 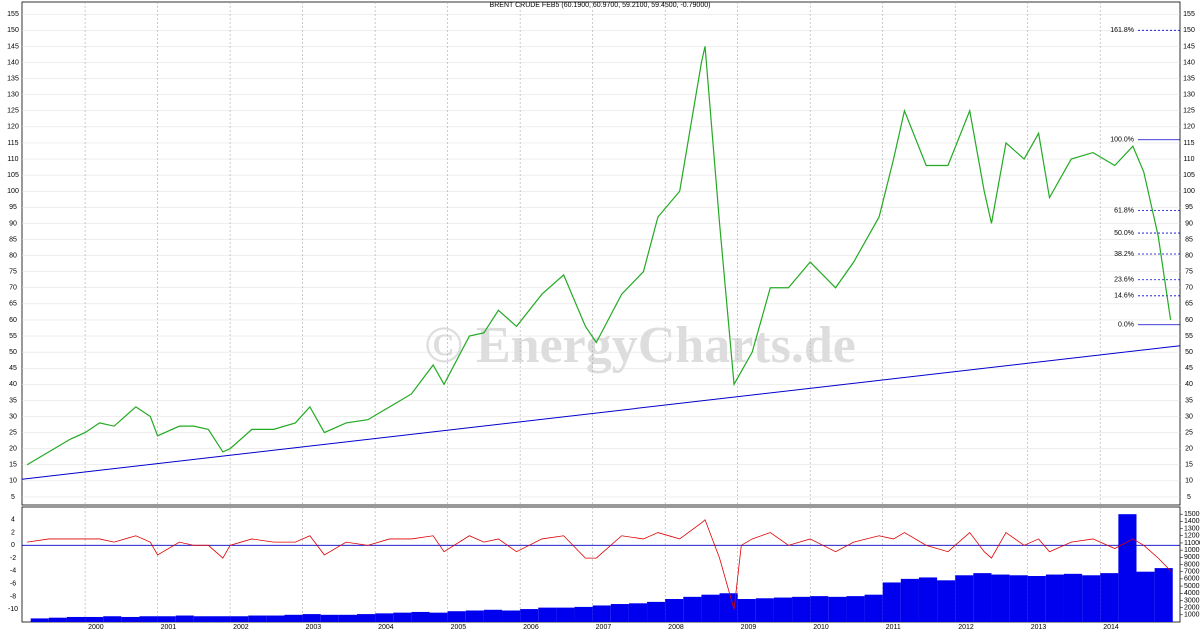 What do you see at coordinates (13, 432) in the screenshot?
I see `y-tick-label: 25` at bounding box center [13, 432].